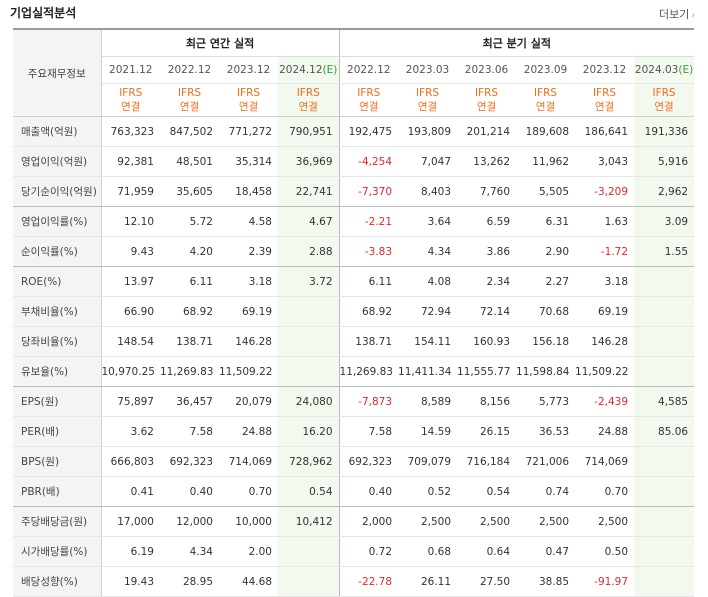 Image resolution: width=708 pixels, height=597 pixels. I want to click on quarter-group-label: 최근 분기 실적, so click(516, 43).